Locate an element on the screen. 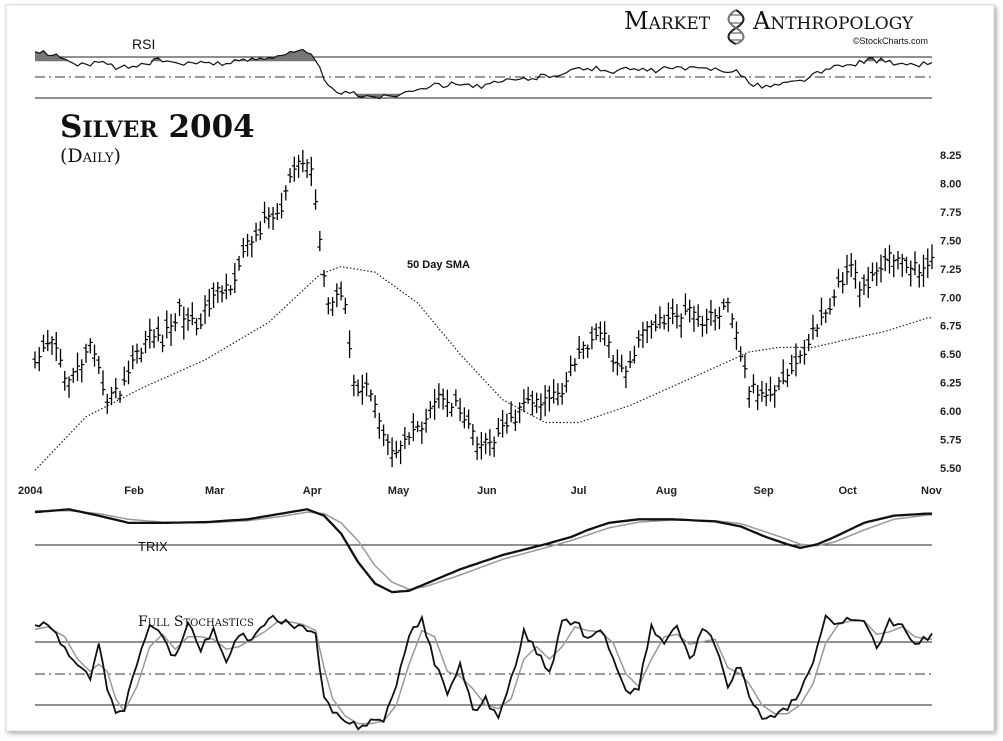 The image size is (1003, 741). trix-label: TRIX is located at coordinates (153, 546).